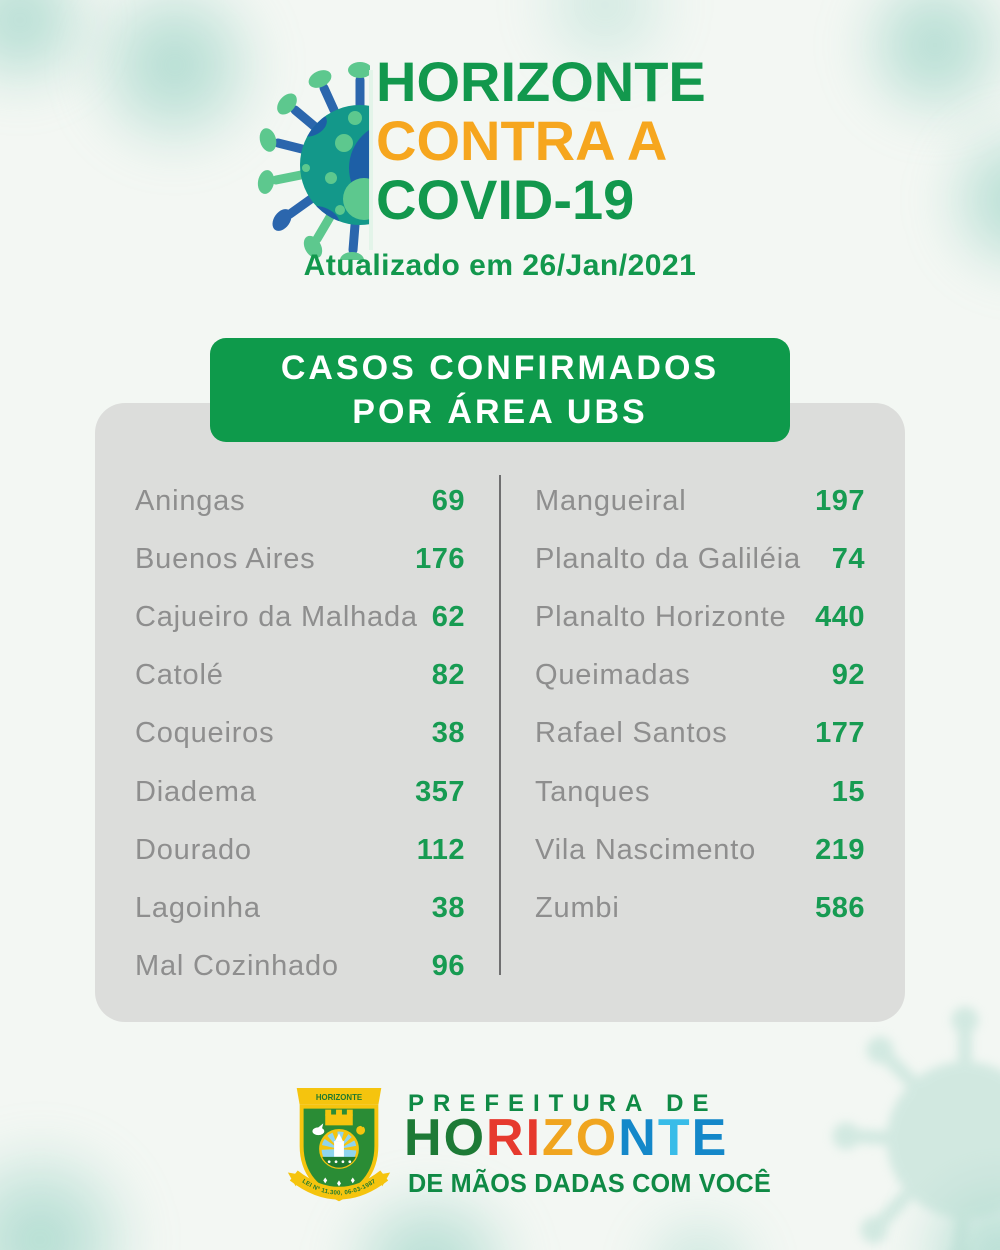  What do you see at coordinates (700, 908) in the screenshot?
I see `table-row: Zumbi 586` at bounding box center [700, 908].